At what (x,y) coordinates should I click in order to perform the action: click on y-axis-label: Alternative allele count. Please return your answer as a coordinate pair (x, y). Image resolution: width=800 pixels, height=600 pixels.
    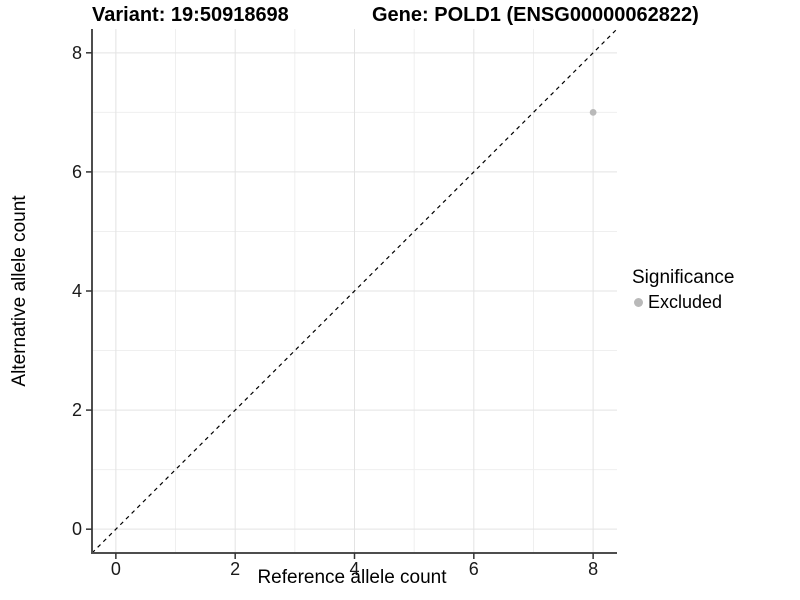
    Looking at the image, I should click on (19, 291).